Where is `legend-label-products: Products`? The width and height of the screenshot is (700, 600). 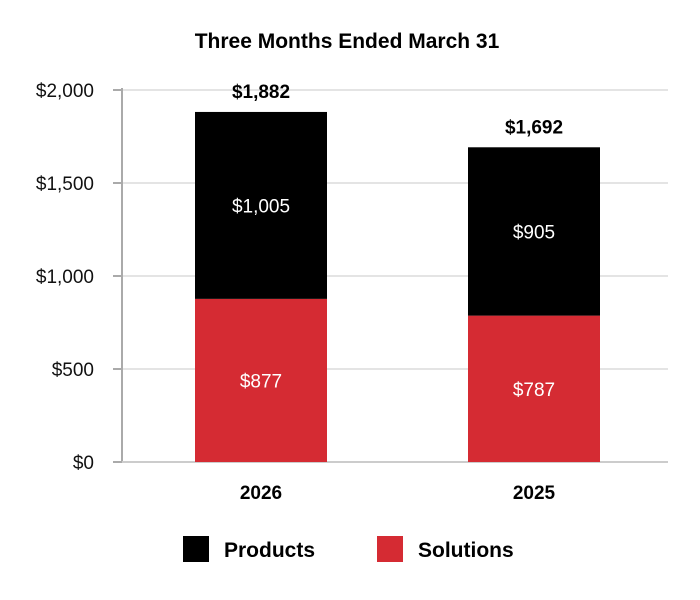
legend-label-products: Products is located at coordinates (269, 550).